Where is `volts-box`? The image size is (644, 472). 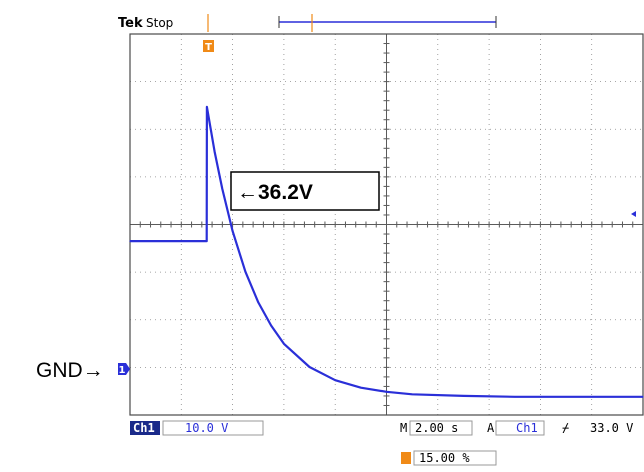
volts-box is located at coordinates (213, 428).